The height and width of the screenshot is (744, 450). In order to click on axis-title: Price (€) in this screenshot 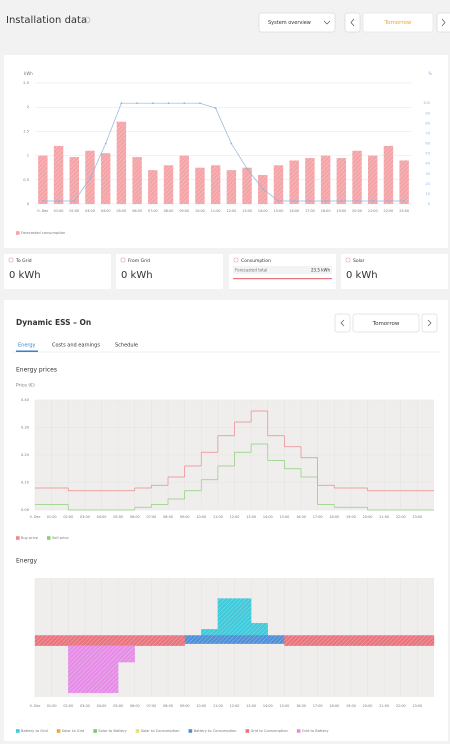, I will do `click(25, 386)`.